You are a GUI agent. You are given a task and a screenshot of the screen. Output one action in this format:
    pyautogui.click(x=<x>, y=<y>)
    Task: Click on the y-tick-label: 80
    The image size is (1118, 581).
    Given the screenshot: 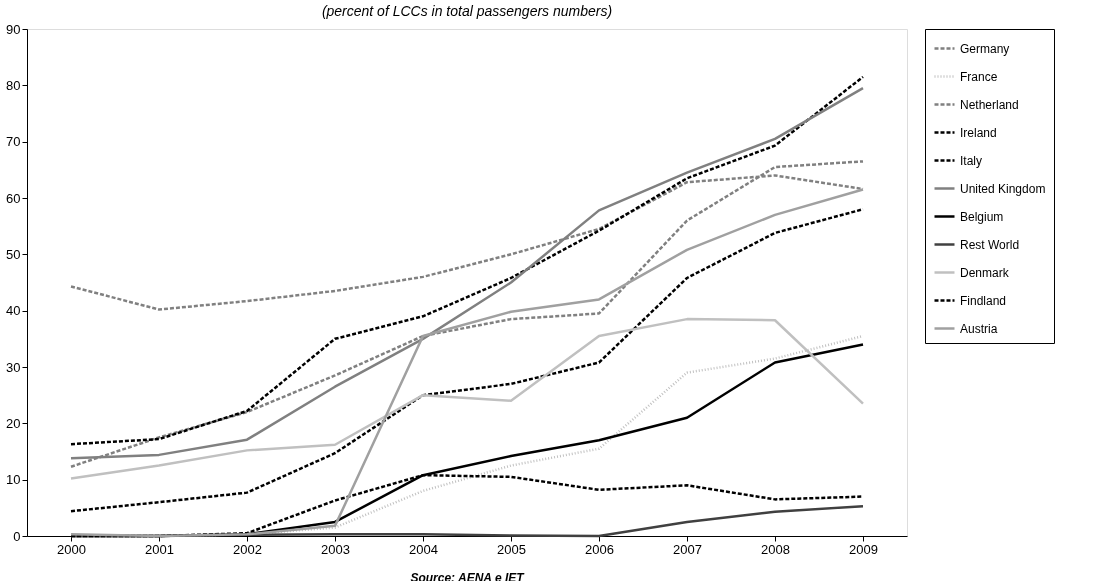 What is the action you would take?
    pyautogui.click(x=13, y=85)
    